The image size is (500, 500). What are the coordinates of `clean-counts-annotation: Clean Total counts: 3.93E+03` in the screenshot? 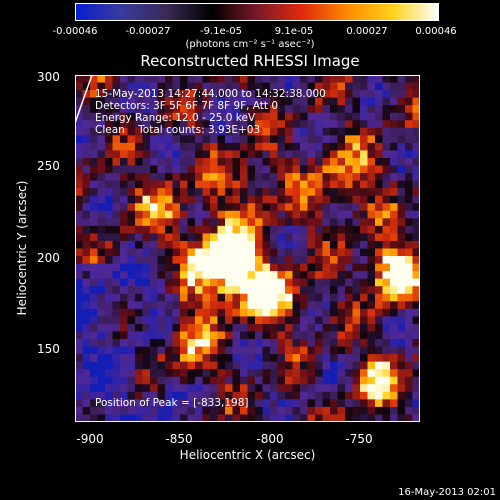 It's located at (178, 130).